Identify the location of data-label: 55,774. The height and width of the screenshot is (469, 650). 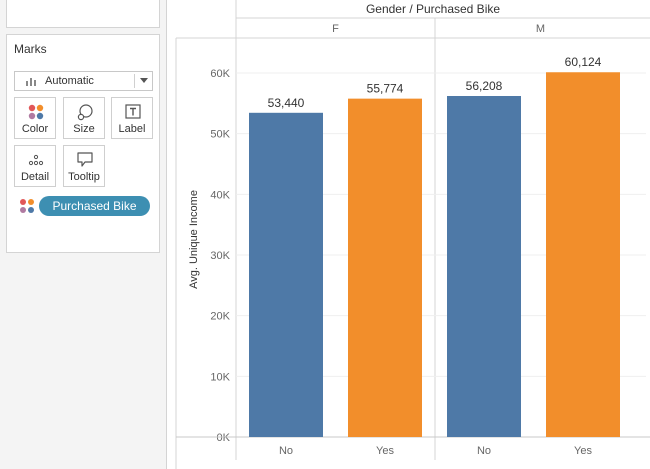
(385, 89).